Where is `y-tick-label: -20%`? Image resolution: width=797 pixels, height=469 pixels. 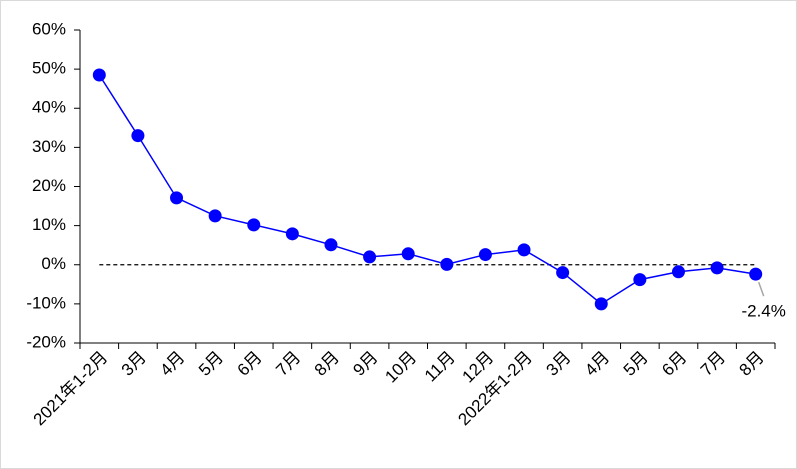 y-tick-label: -20% is located at coordinates (46, 341).